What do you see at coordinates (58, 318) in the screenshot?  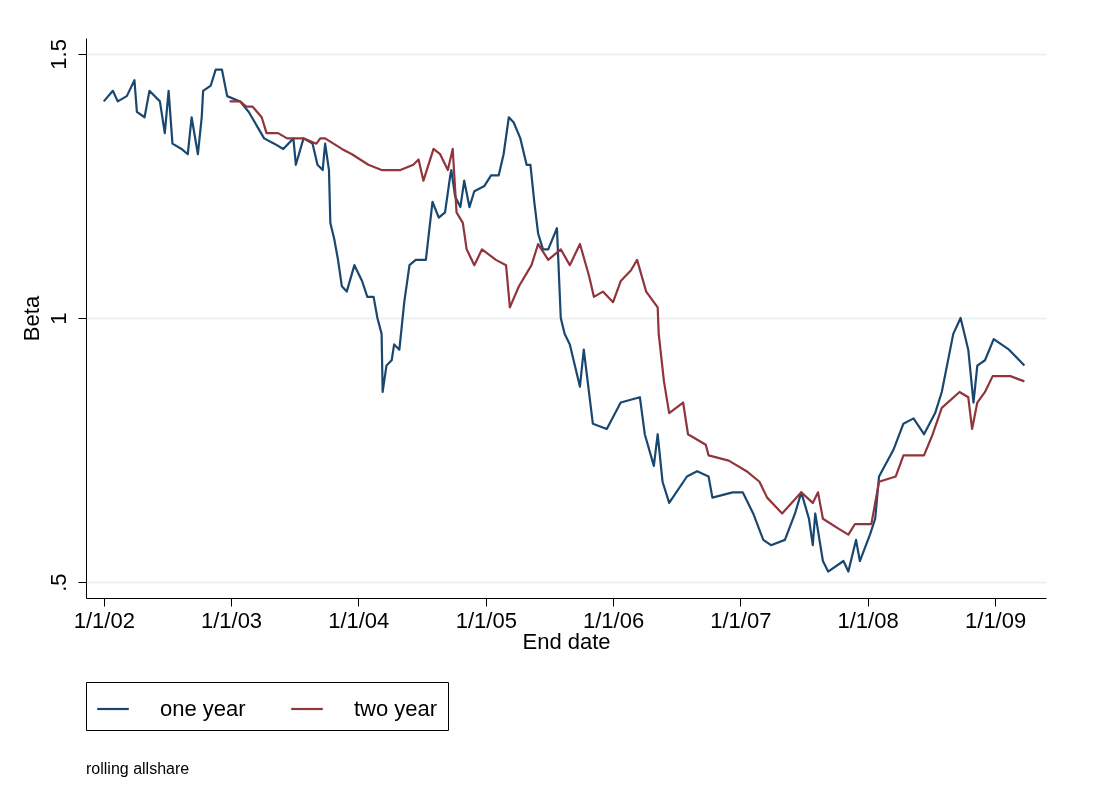 I see `y-tick-label: 1` at bounding box center [58, 318].